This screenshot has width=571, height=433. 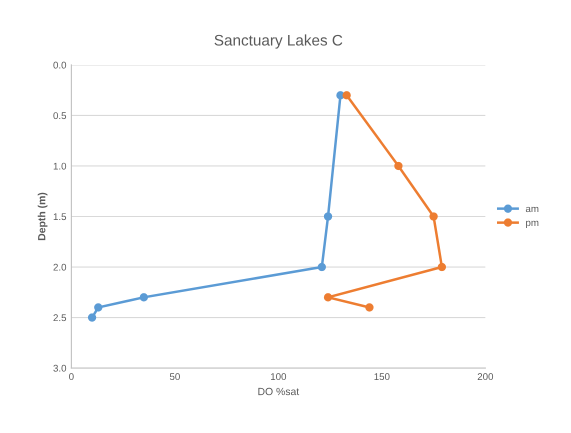 I want to click on x-tick-label: 0, so click(x=71, y=376).